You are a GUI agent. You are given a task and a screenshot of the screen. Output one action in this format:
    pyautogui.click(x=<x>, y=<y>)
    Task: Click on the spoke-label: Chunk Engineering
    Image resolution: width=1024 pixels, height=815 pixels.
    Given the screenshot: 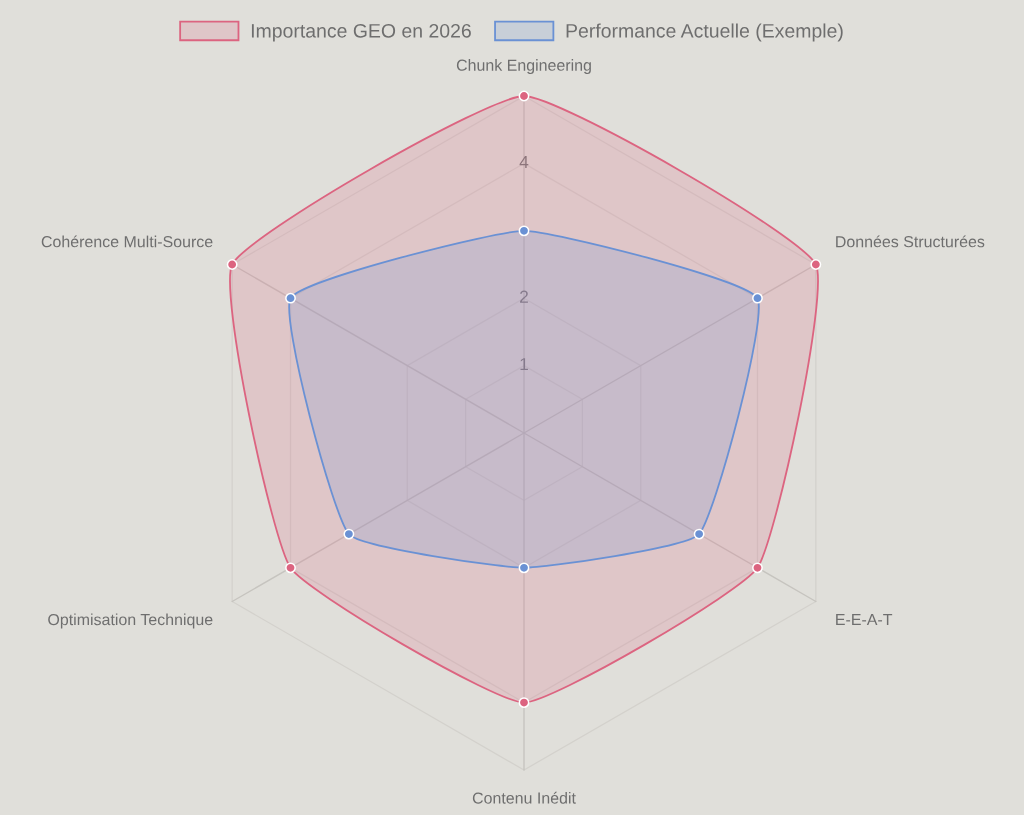 What is the action you would take?
    pyautogui.click(x=523, y=66)
    